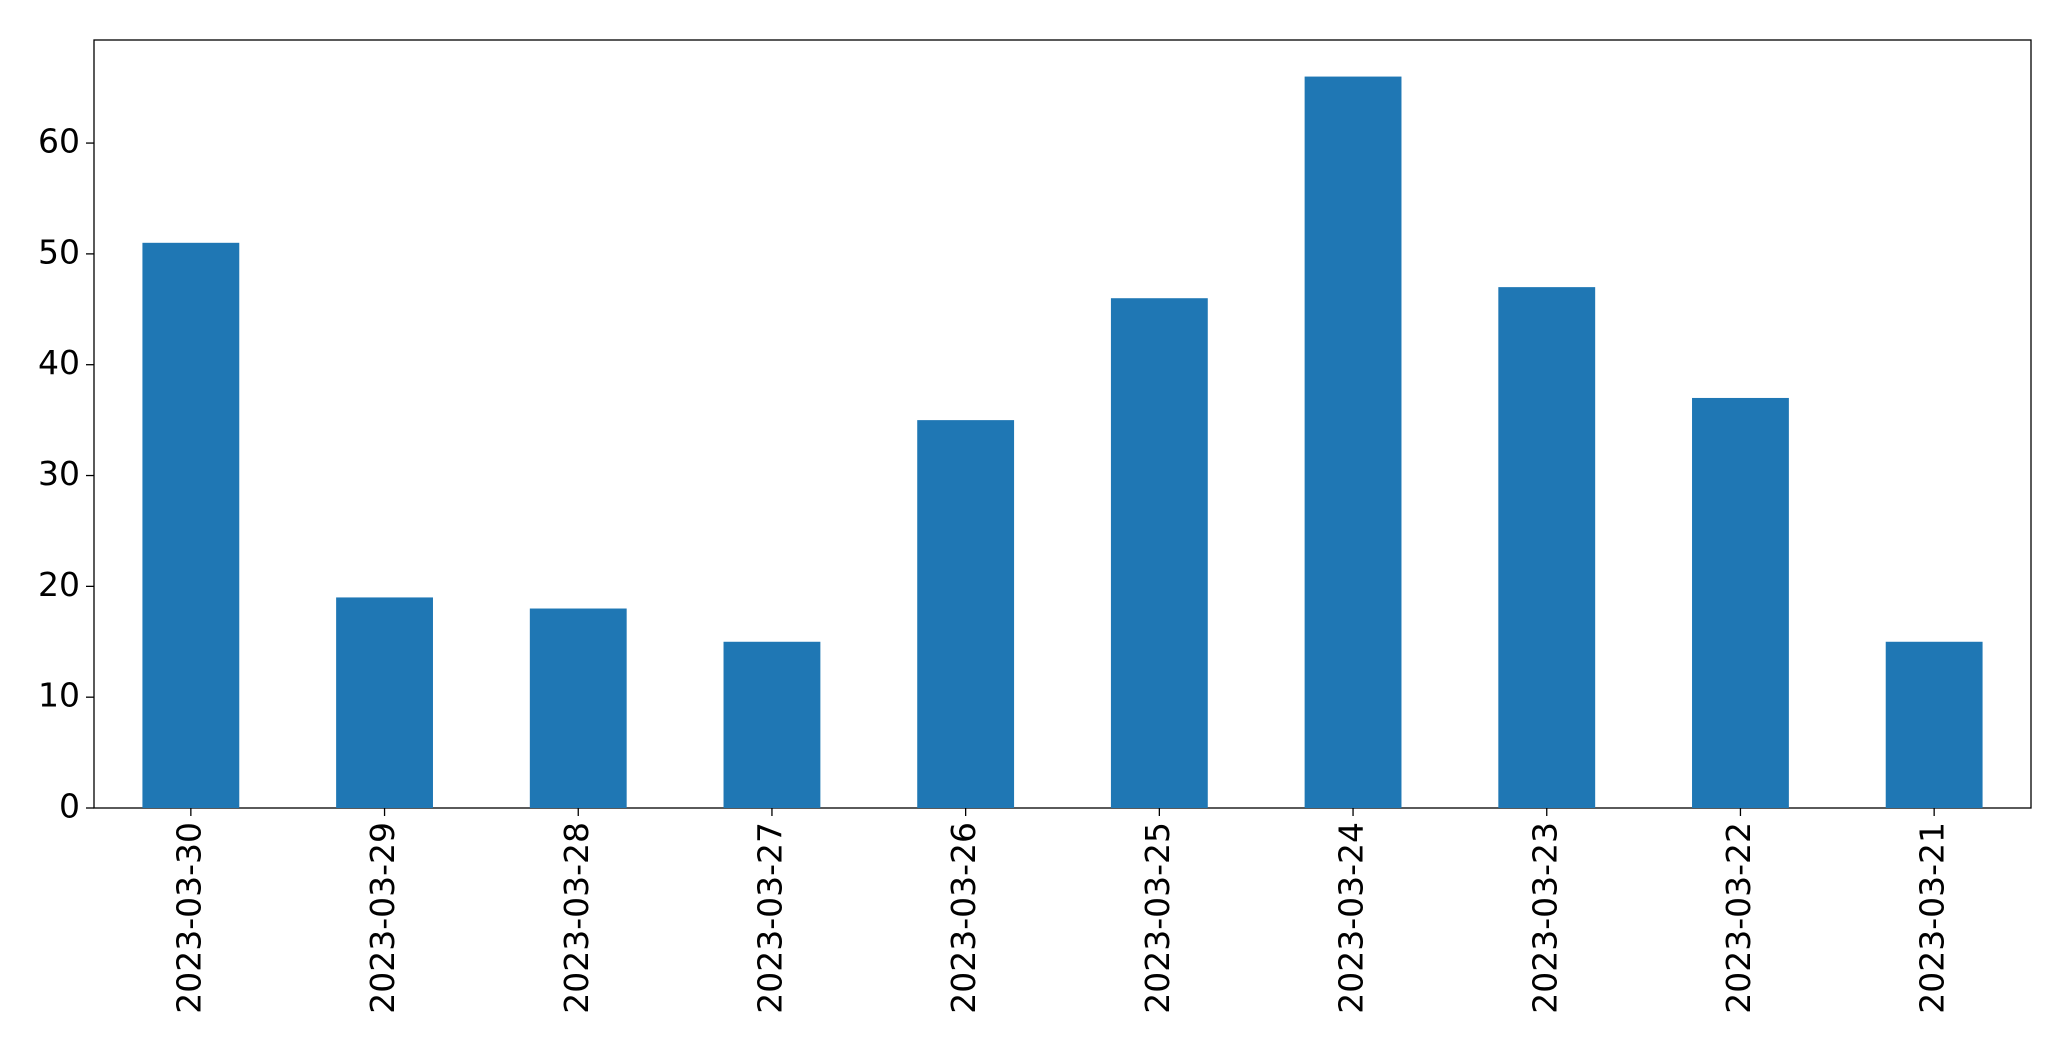 The width and height of the screenshot is (2071, 1061). Describe the element at coordinates (59, 362) in the screenshot. I see `y-tick-label: 40` at that location.